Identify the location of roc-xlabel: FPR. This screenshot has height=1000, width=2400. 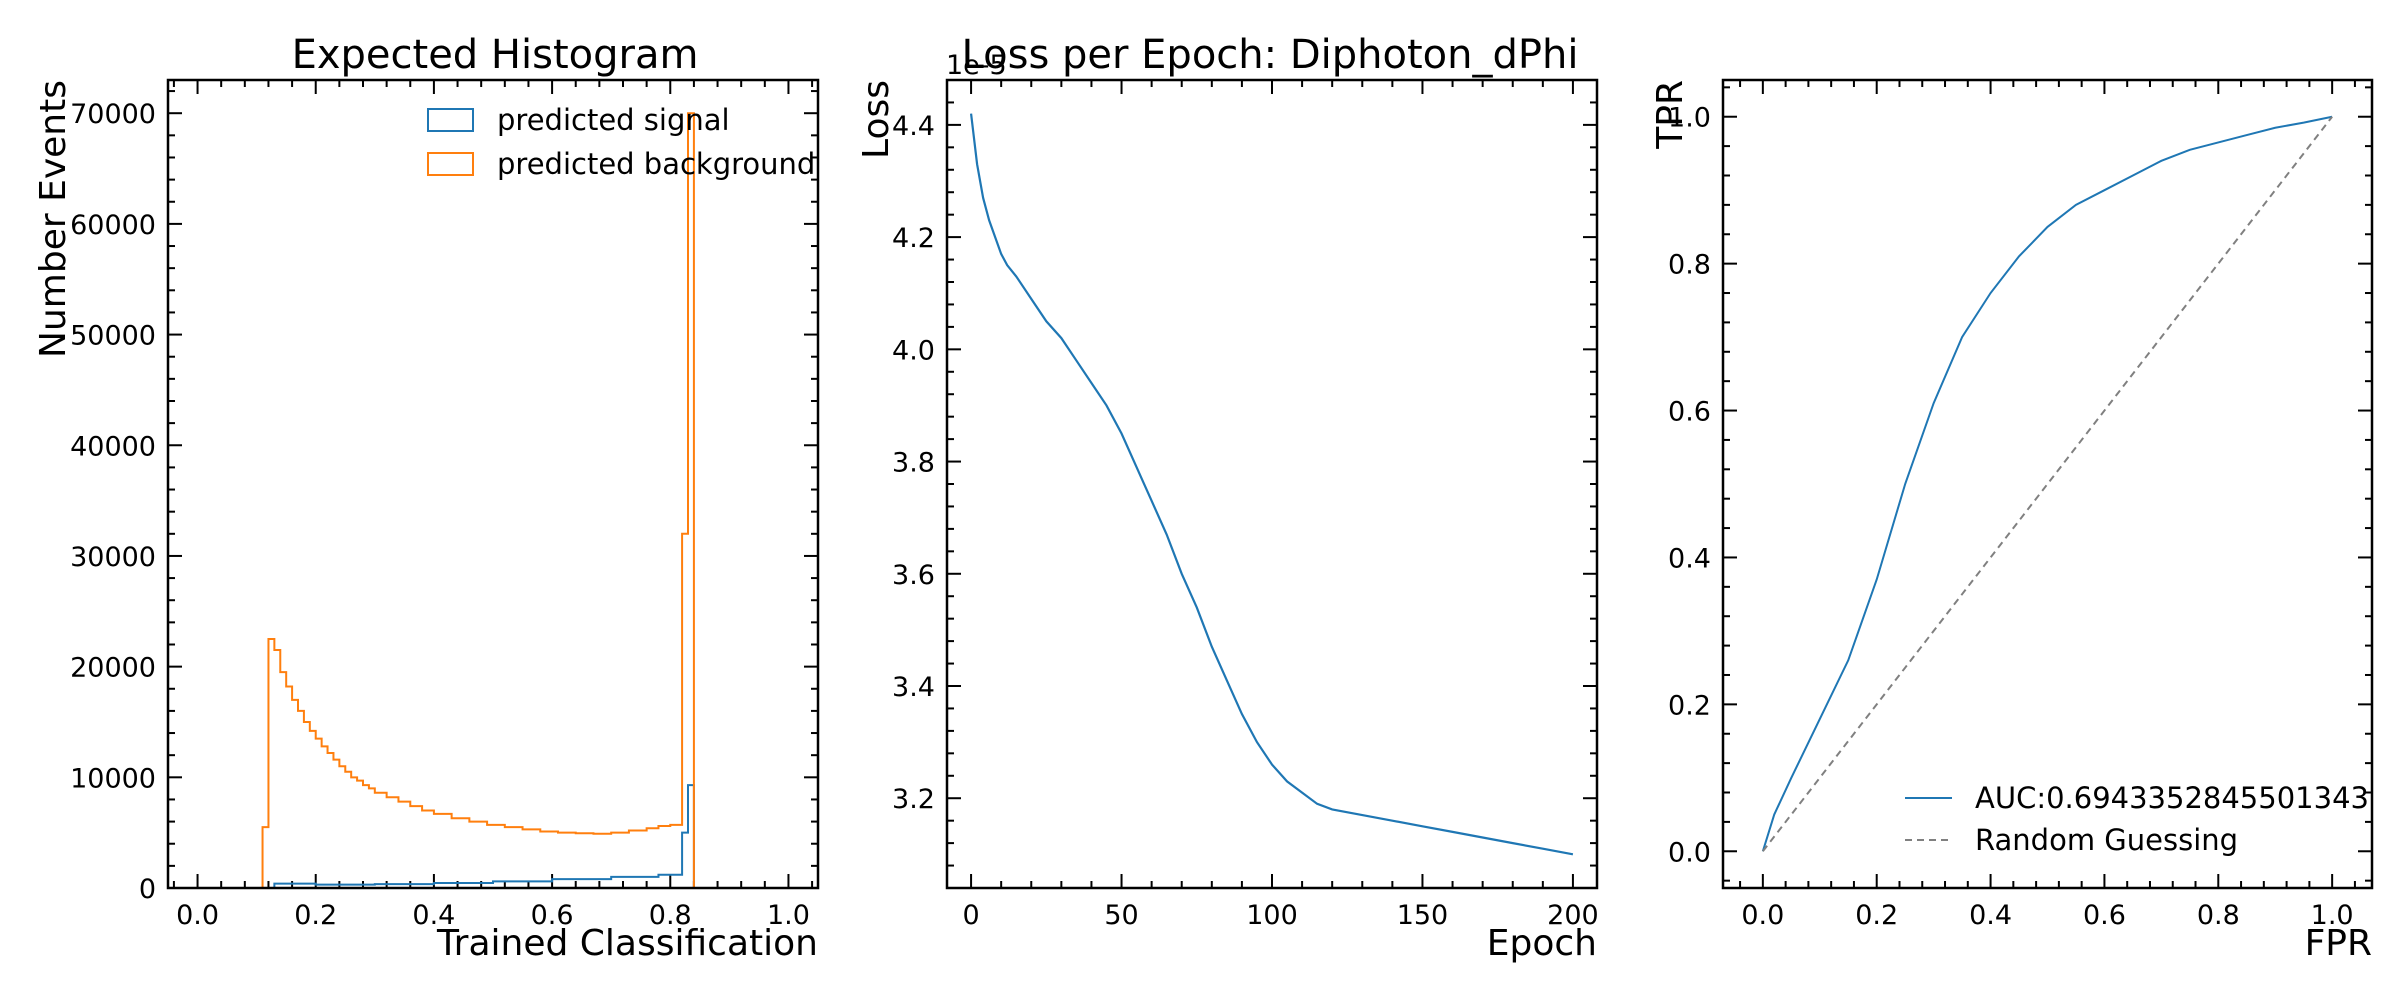
(2338, 943).